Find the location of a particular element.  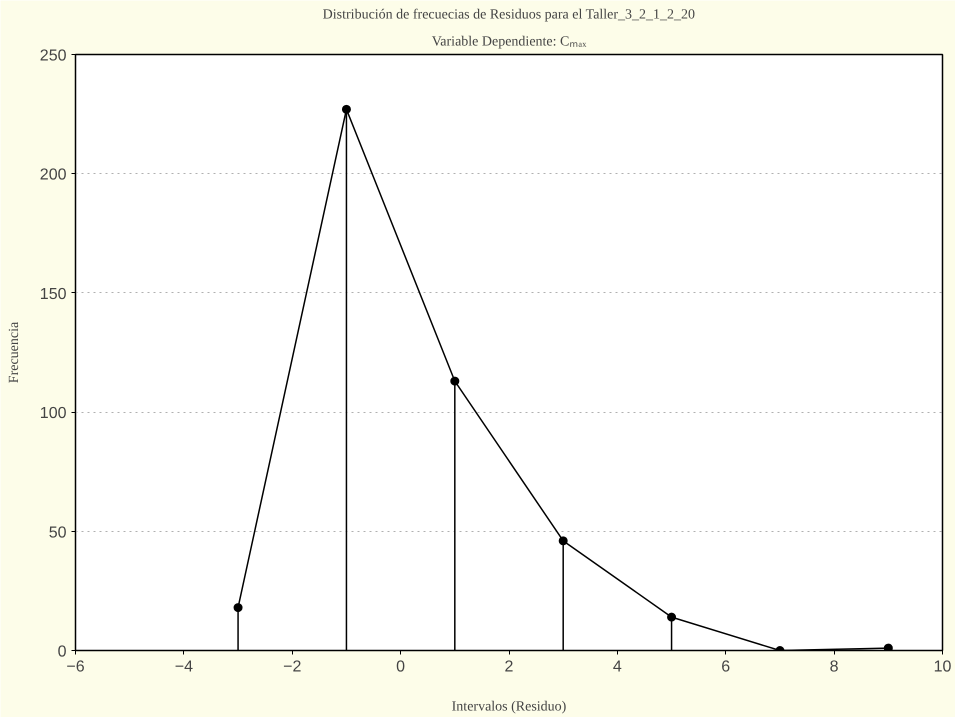

x-tick-label: 0 is located at coordinates (401, 667).